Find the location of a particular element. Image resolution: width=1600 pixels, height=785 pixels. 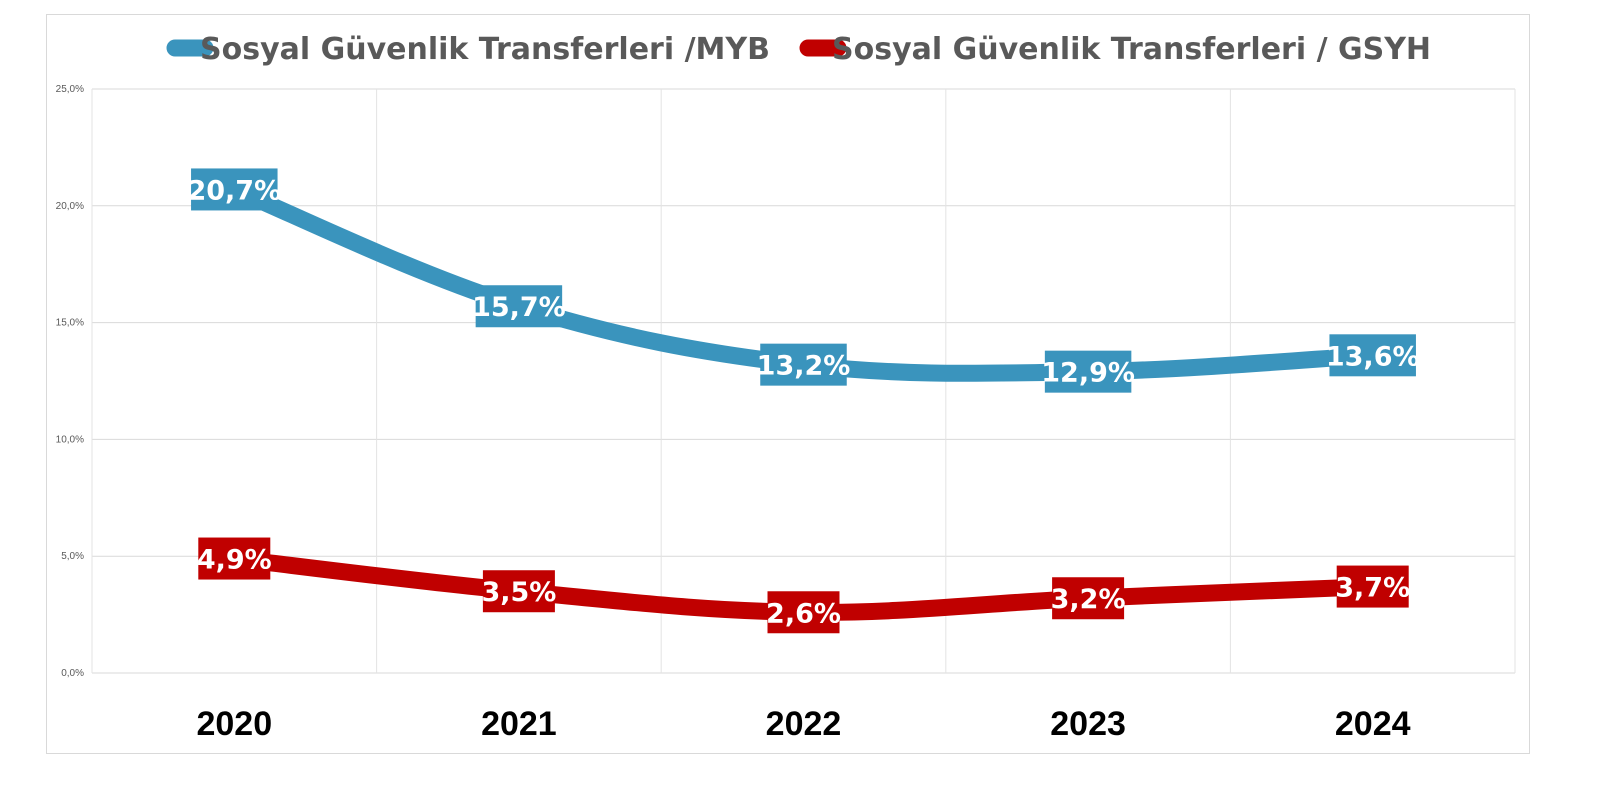

data-label-text: 12,9% is located at coordinates (1088, 373).